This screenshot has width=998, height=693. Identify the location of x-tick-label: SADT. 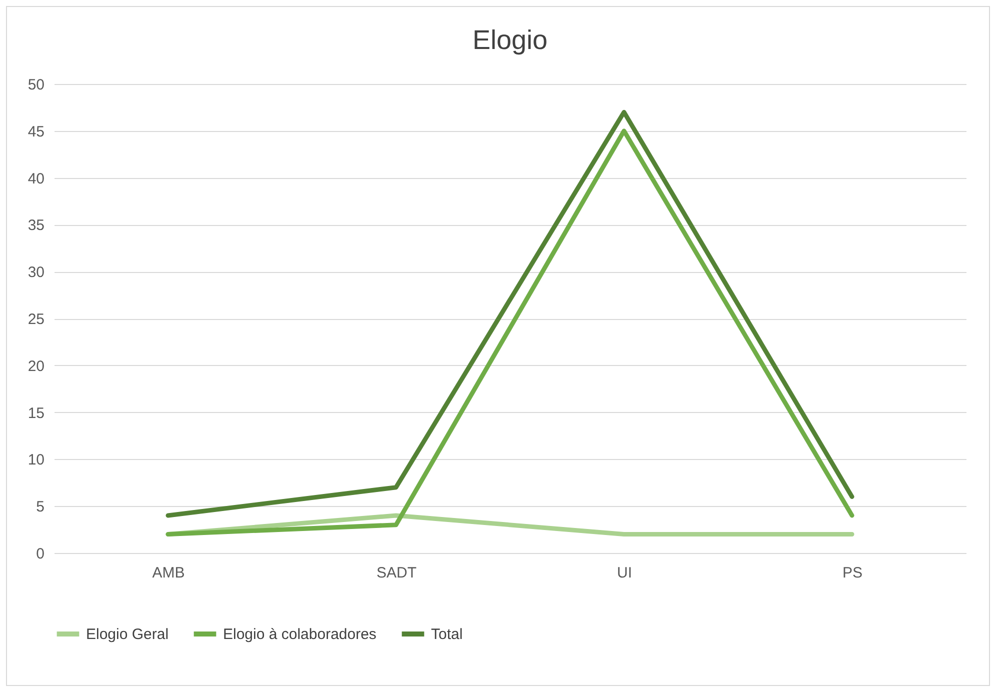
(396, 573).